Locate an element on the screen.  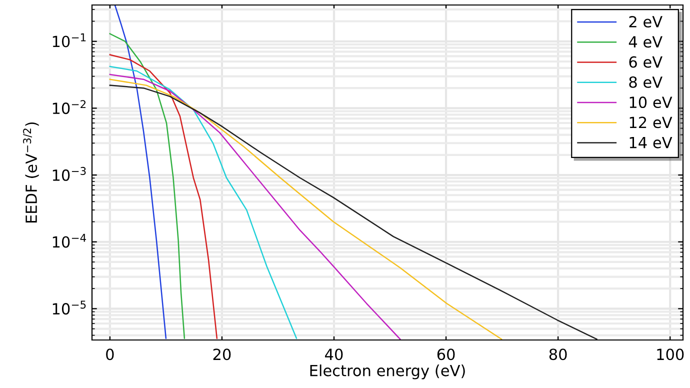
y-tick-label: 10$^{−3}$ is located at coordinates (69, 173).